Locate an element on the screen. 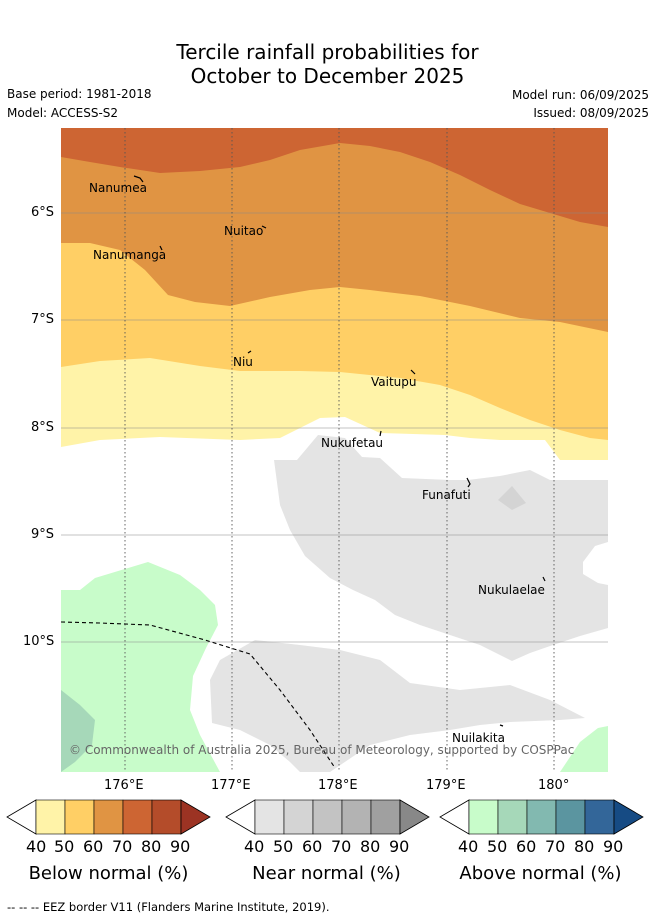 Image resolution: width=655 pixels, height=919 pixels. lat-tick-label: 8°S is located at coordinates (43, 427).